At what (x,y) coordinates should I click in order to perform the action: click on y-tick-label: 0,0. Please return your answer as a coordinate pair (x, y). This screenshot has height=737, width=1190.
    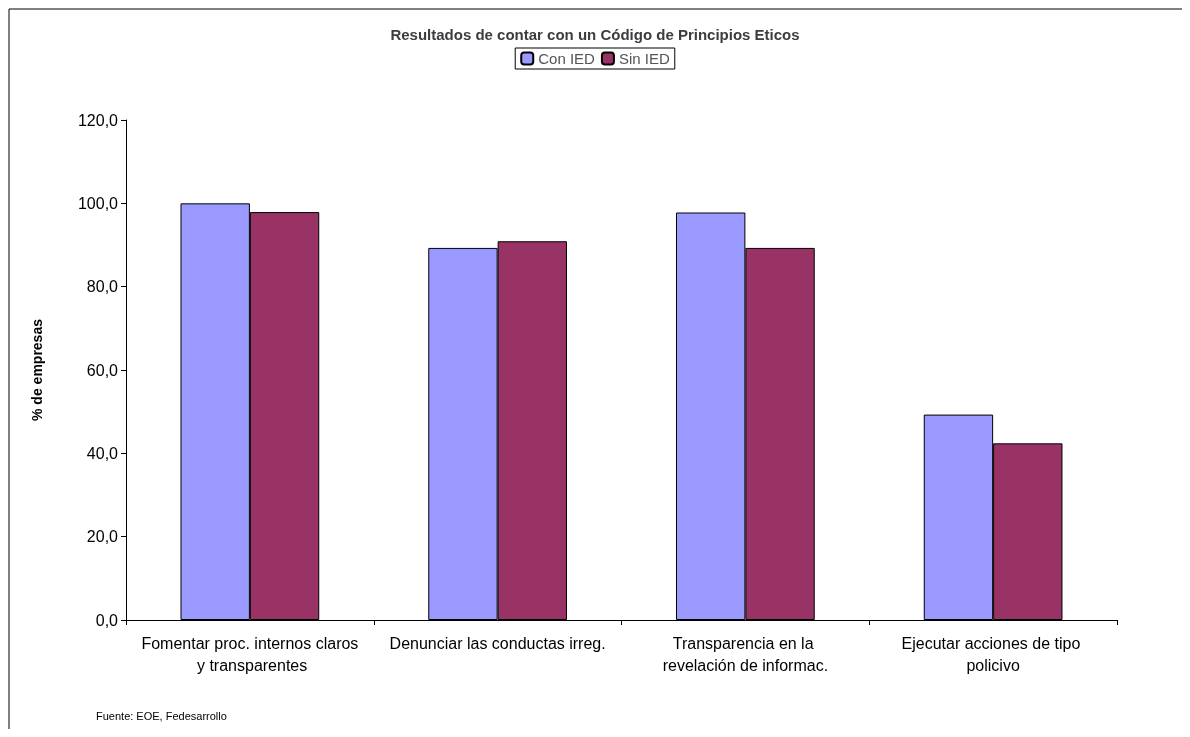
    Looking at the image, I should click on (107, 620).